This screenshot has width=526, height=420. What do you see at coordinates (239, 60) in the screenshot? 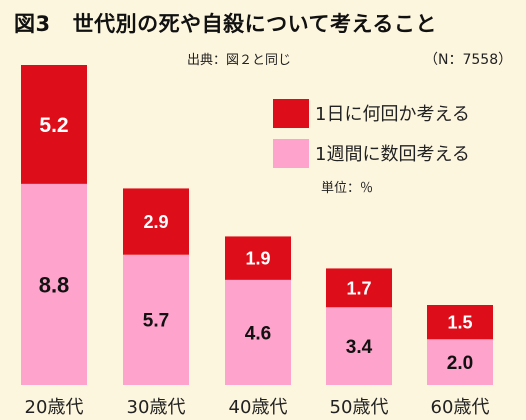
I see `source-note: 出典：図２と同じ` at bounding box center [239, 60].